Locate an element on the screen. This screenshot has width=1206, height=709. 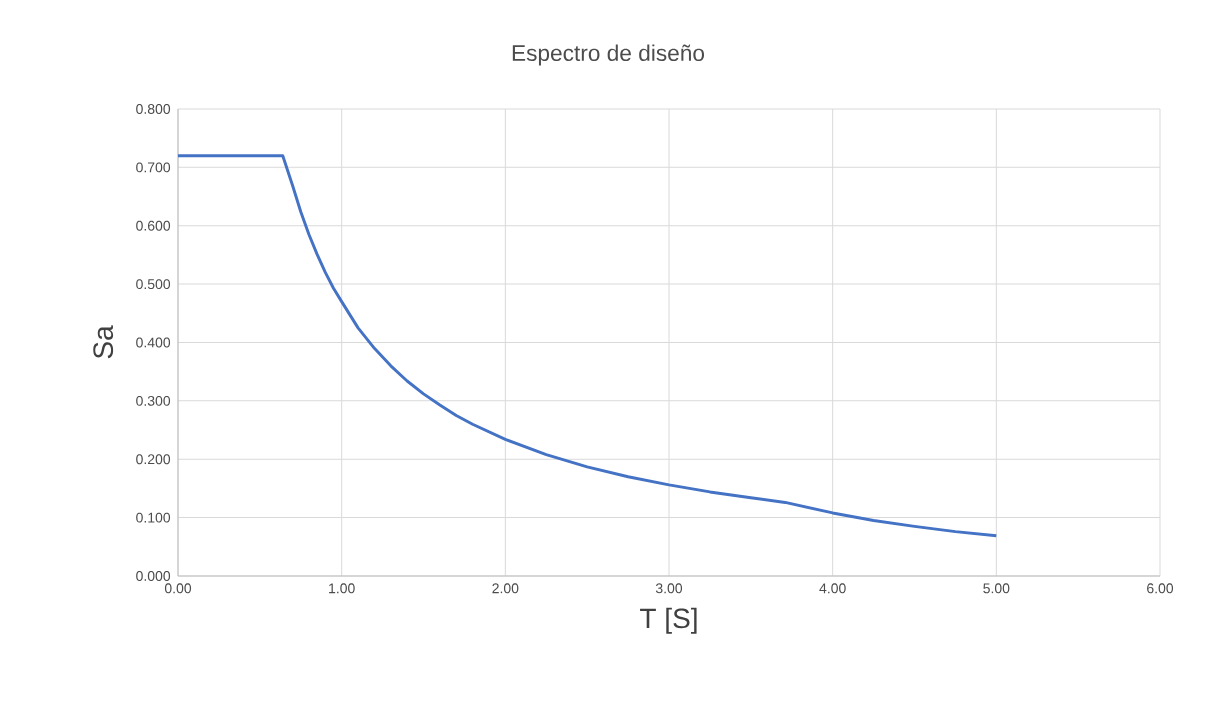
x-tick-label: 2.00 is located at coordinates (505, 588).